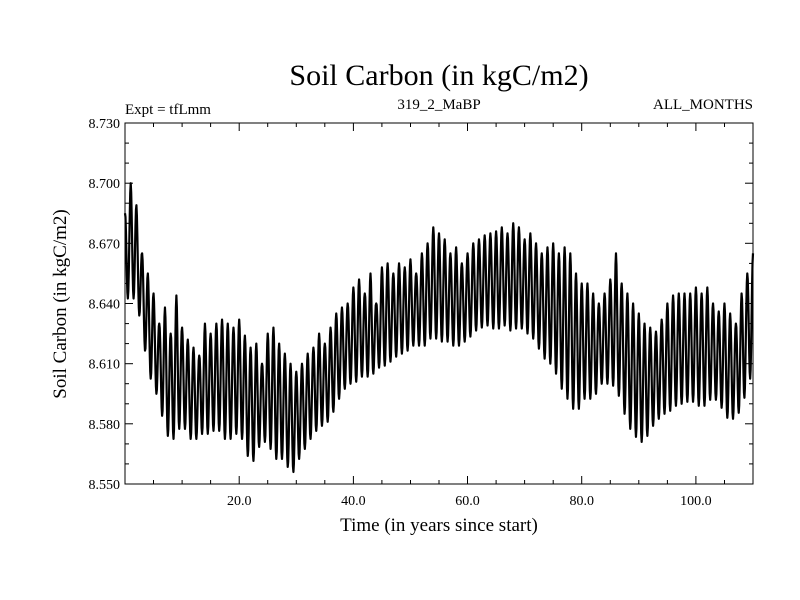 The image size is (800, 600). I want to click on y-tick-label: 8.640, so click(105, 305).